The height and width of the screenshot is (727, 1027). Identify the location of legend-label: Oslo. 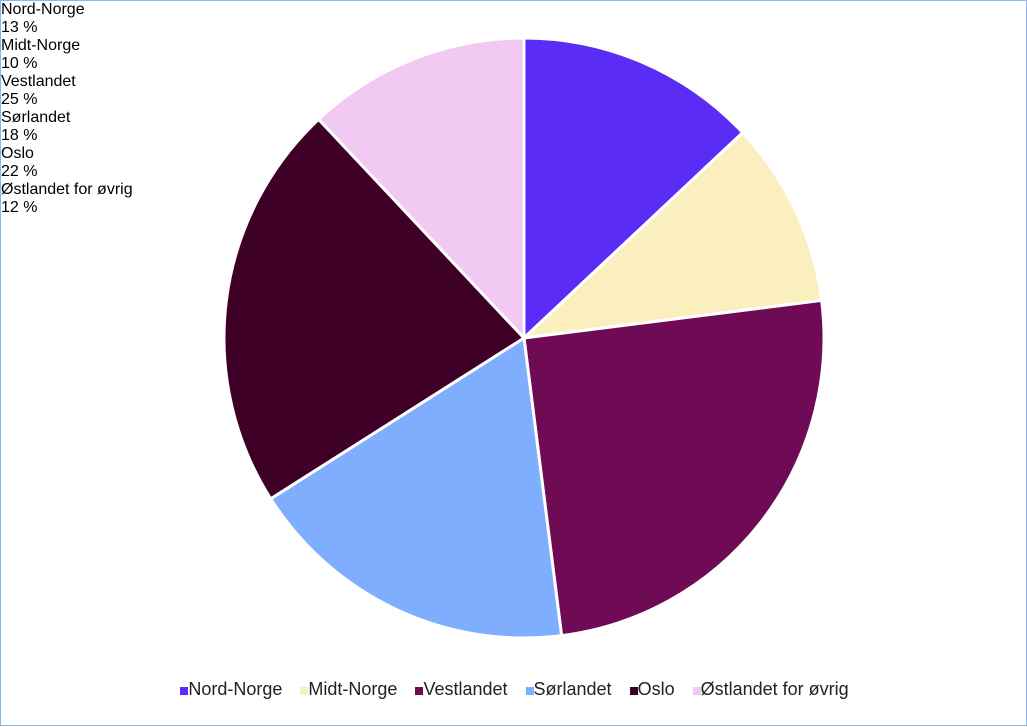
(656, 689).